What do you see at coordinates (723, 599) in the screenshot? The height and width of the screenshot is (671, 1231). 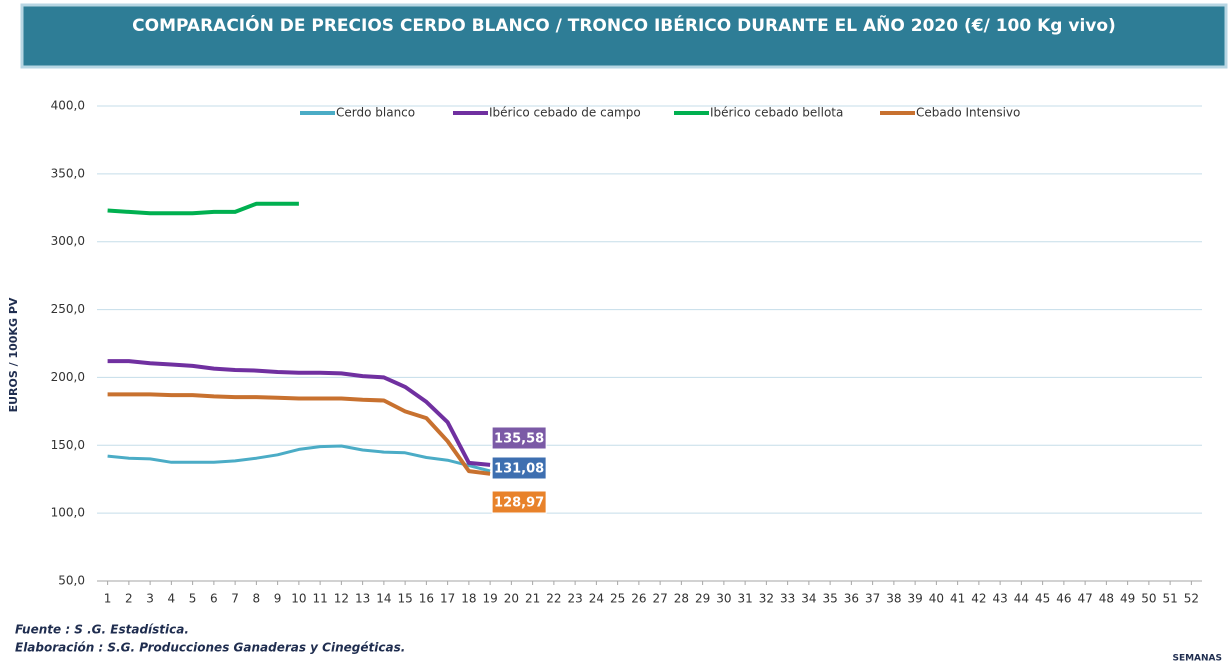 I see `x-tick-label: 30` at bounding box center [723, 599].